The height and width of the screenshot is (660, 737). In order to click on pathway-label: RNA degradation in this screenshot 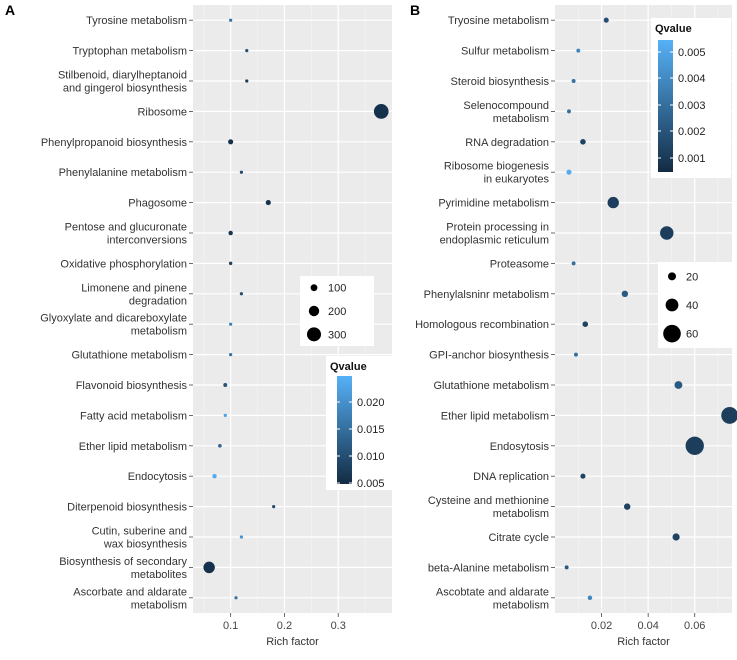, I will do `click(507, 143)`.